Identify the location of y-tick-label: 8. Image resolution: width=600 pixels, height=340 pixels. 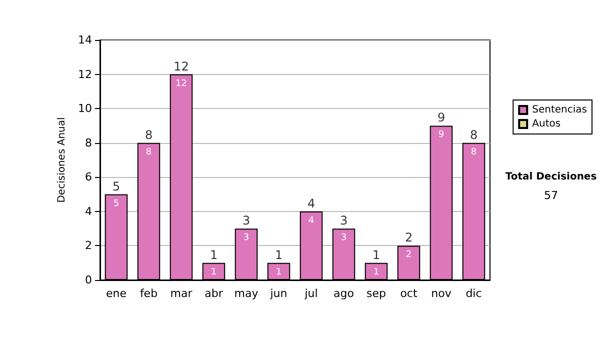
(88, 143).